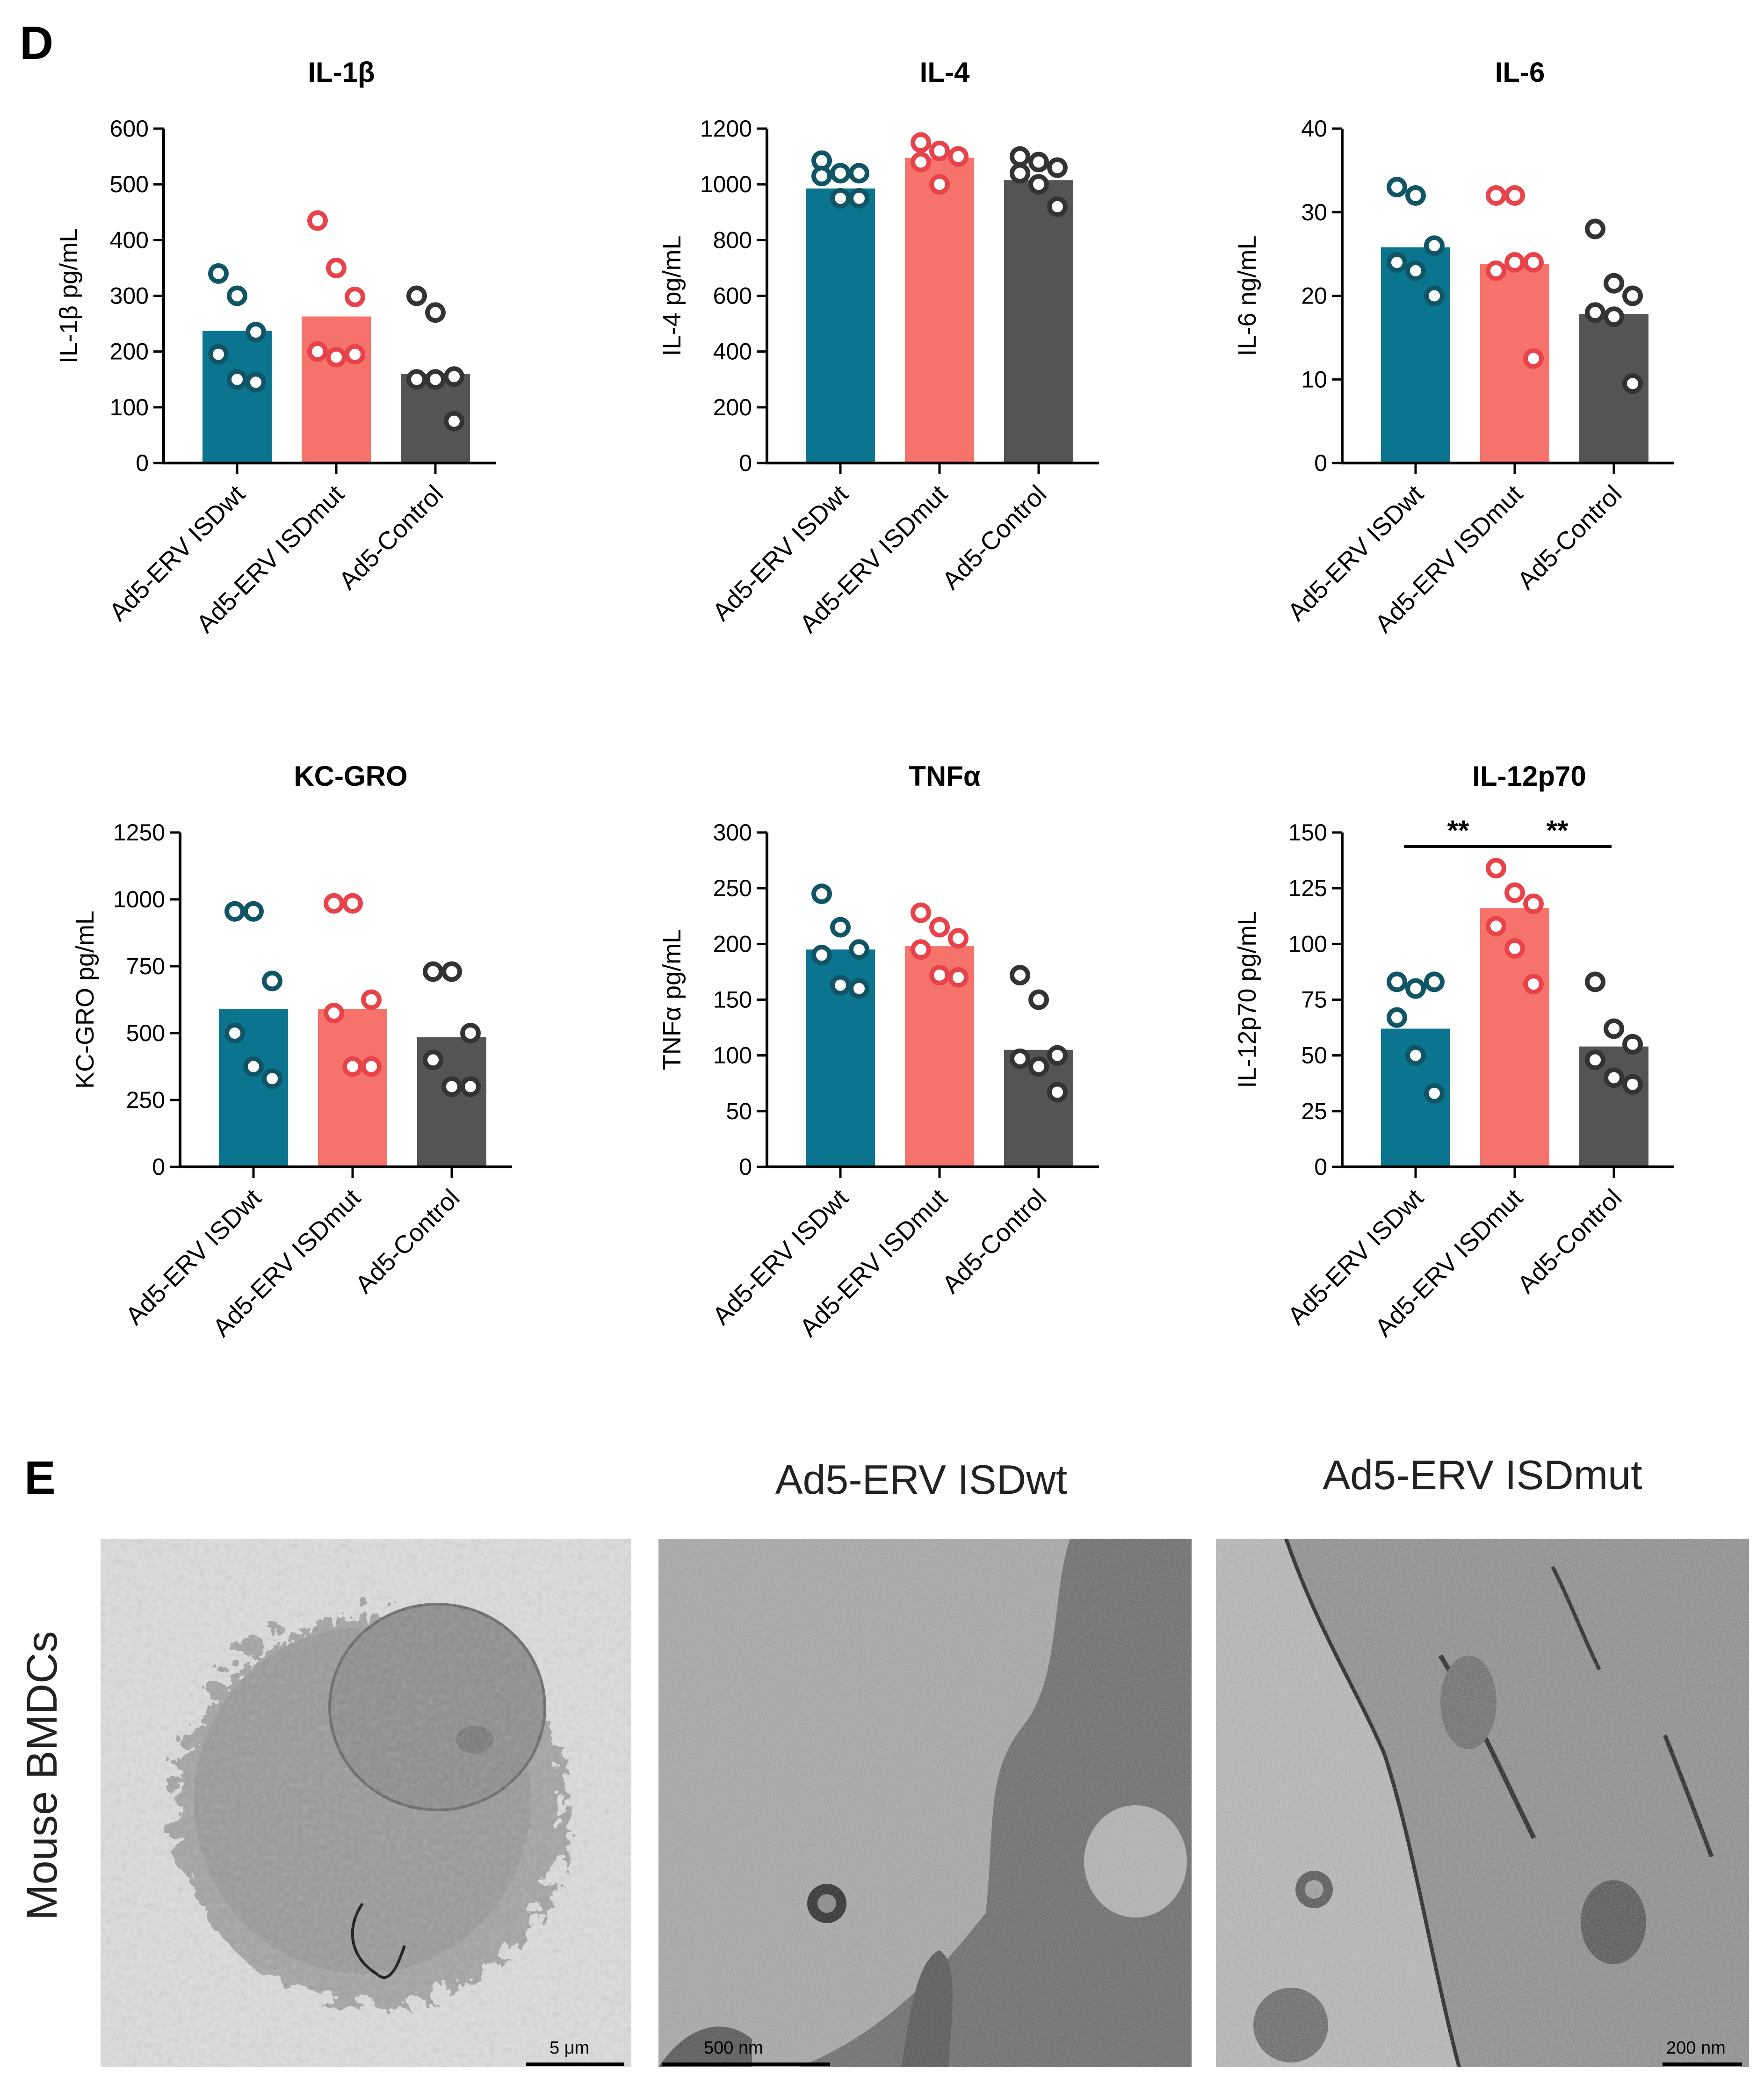 This screenshot has width=1764, height=2077. What do you see at coordinates (37, 43) in the screenshot?
I see `panel-d-label: D` at bounding box center [37, 43].